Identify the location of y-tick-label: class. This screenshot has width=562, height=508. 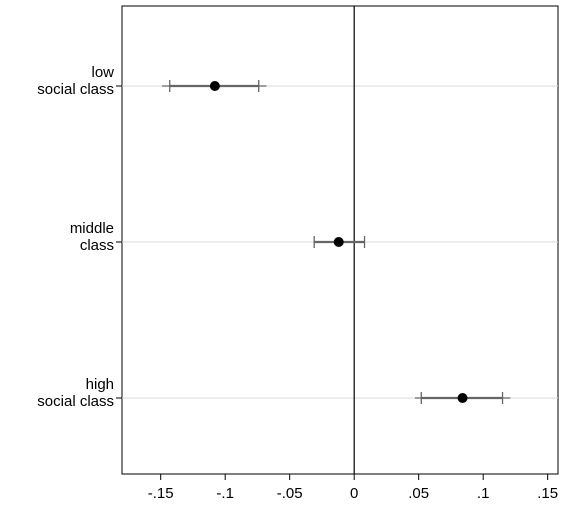
(97, 245).